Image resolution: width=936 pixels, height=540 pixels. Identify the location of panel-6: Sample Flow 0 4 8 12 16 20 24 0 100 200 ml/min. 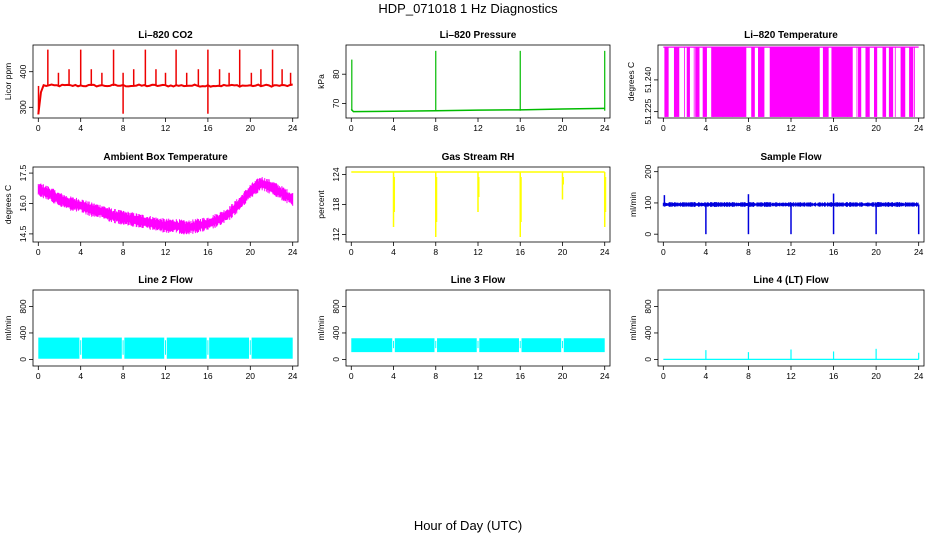
(776, 204).